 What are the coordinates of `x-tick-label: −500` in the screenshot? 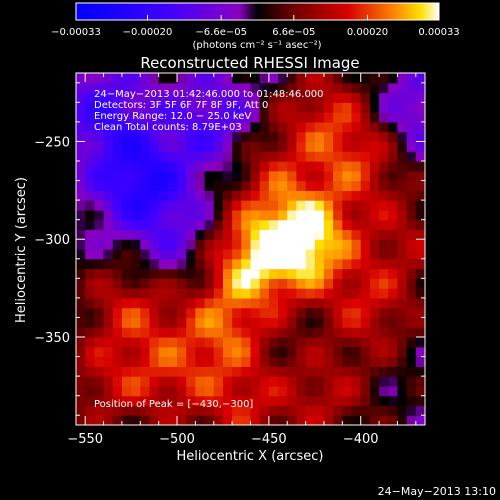 It's located at (177, 439).